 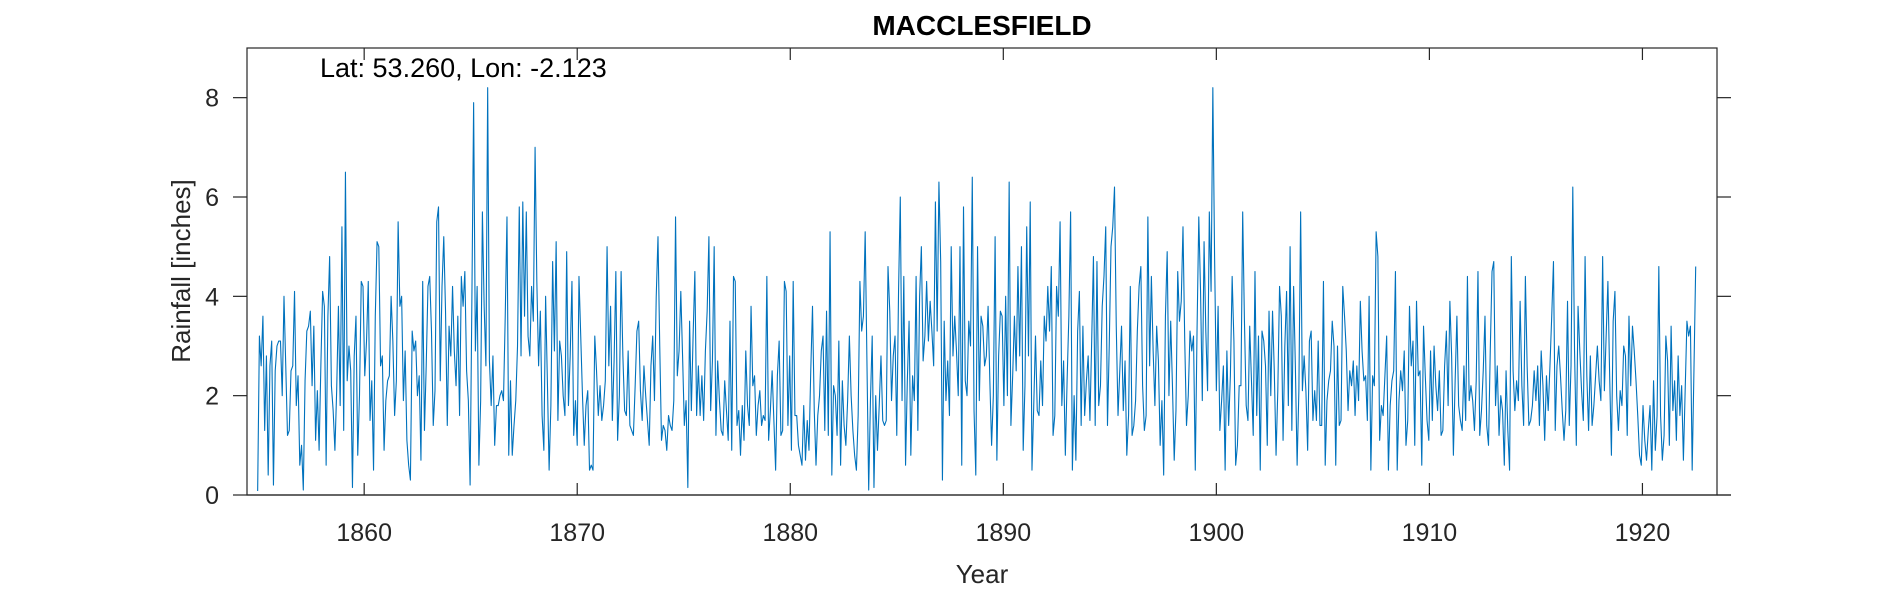 I want to click on y-tick-label: 0, so click(x=212, y=496).